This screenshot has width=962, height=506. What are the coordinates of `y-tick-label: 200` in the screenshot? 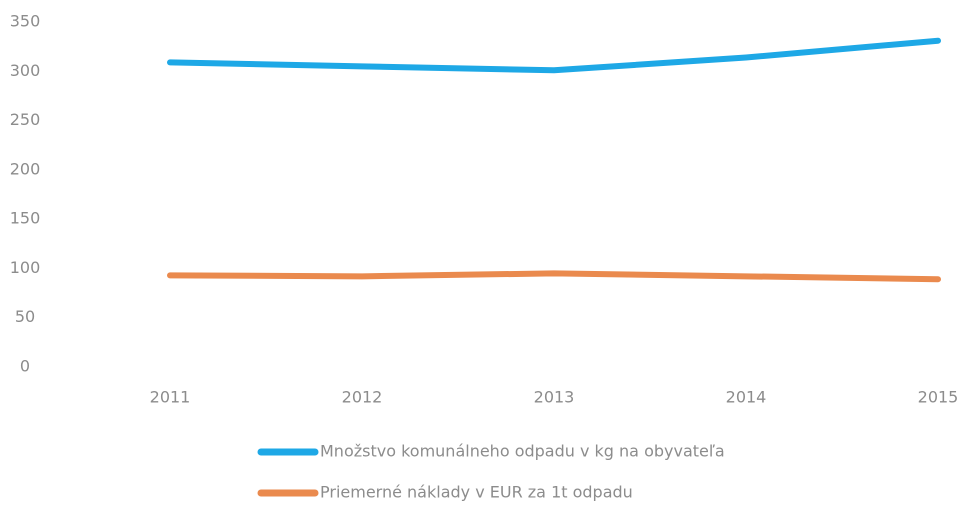 It's located at (25, 168).